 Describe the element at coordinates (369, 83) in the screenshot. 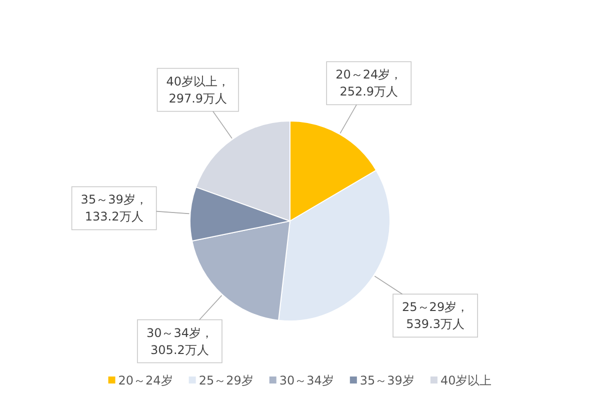

I see `data-label: 20～24岁， 252.9万人` at that location.